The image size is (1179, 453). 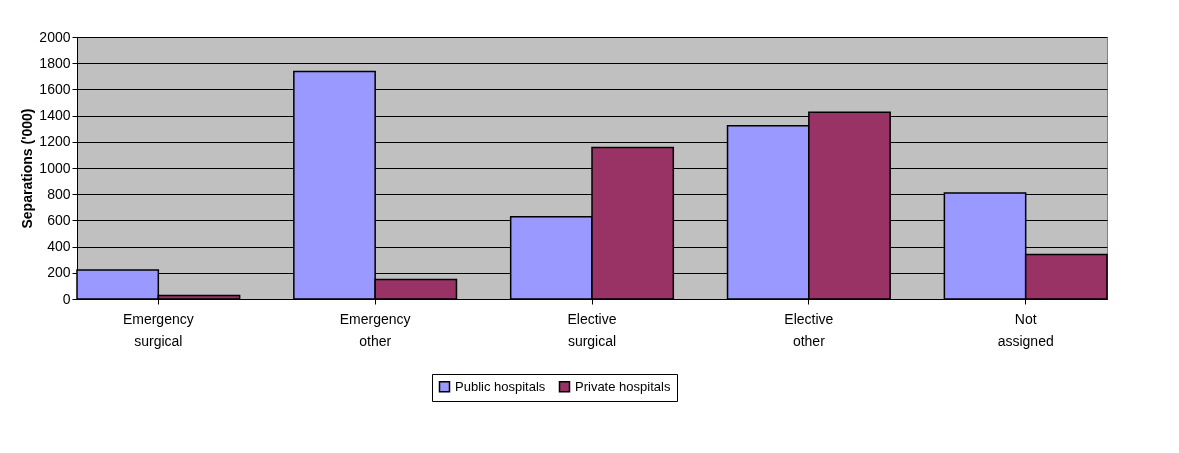 I want to click on y-tick-label: 1200, so click(x=55, y=141).